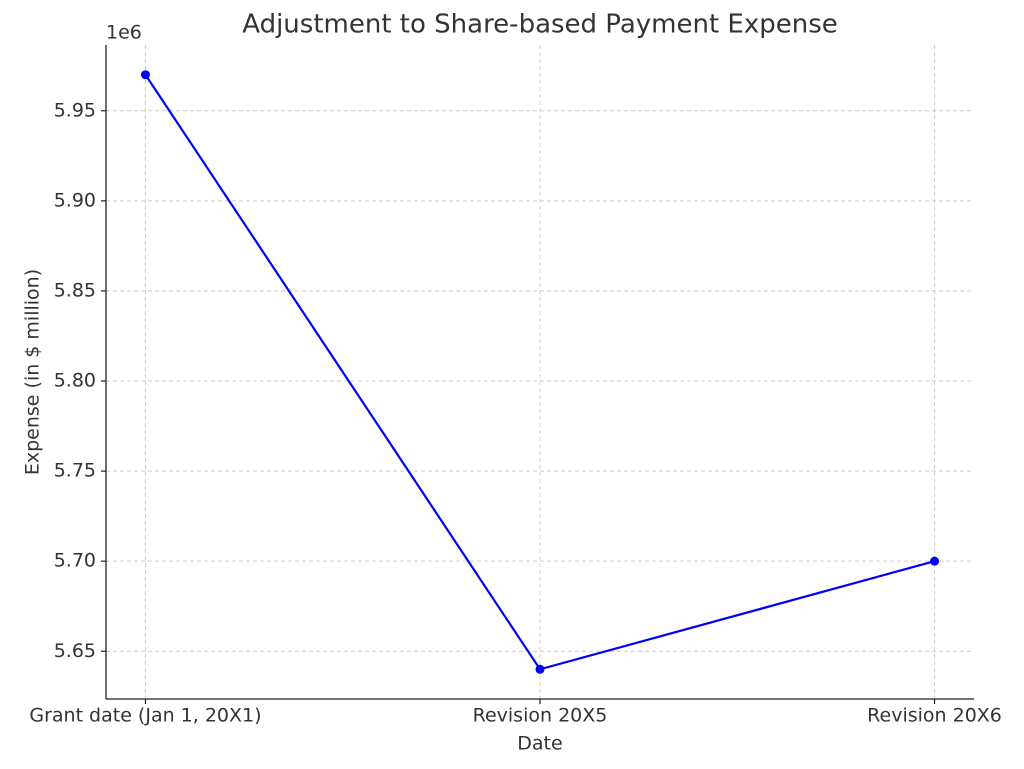 The height and width of the screenshot is (769, 1024). I want to click on y-tick-label: 5.90, so click(75, 200).